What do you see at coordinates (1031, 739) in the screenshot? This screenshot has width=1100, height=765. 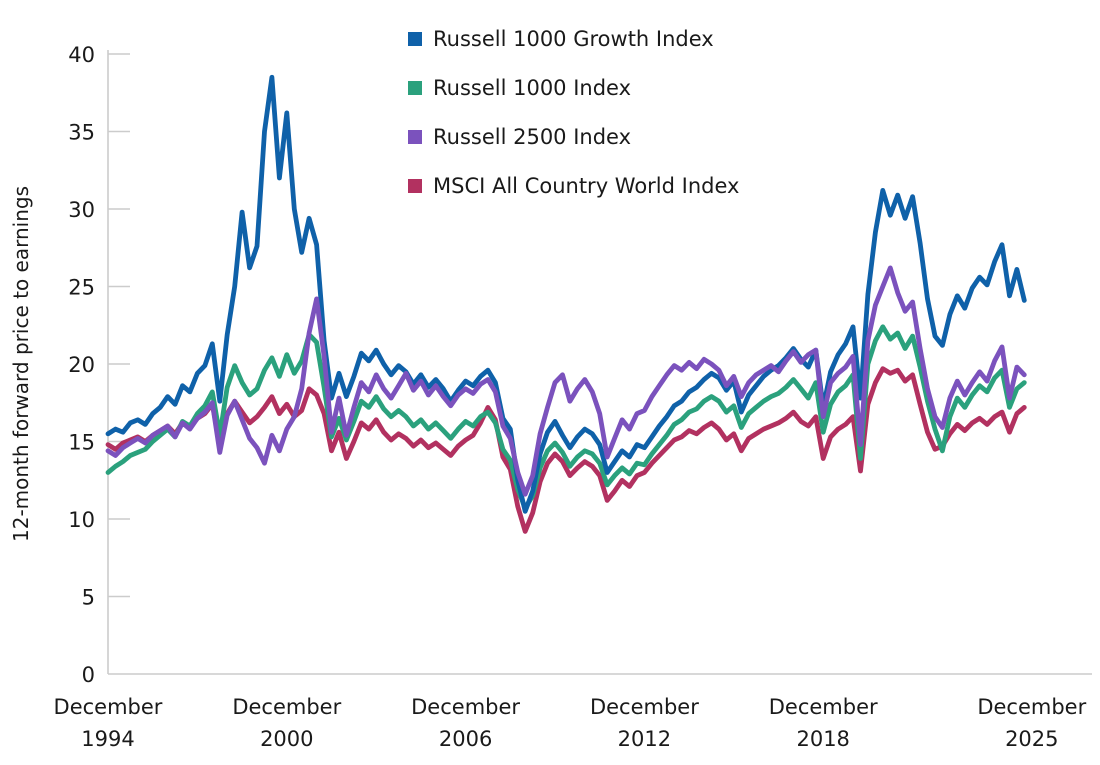 I see `x-tick-year-2025: 2025` at bounding box center [1031, 739].